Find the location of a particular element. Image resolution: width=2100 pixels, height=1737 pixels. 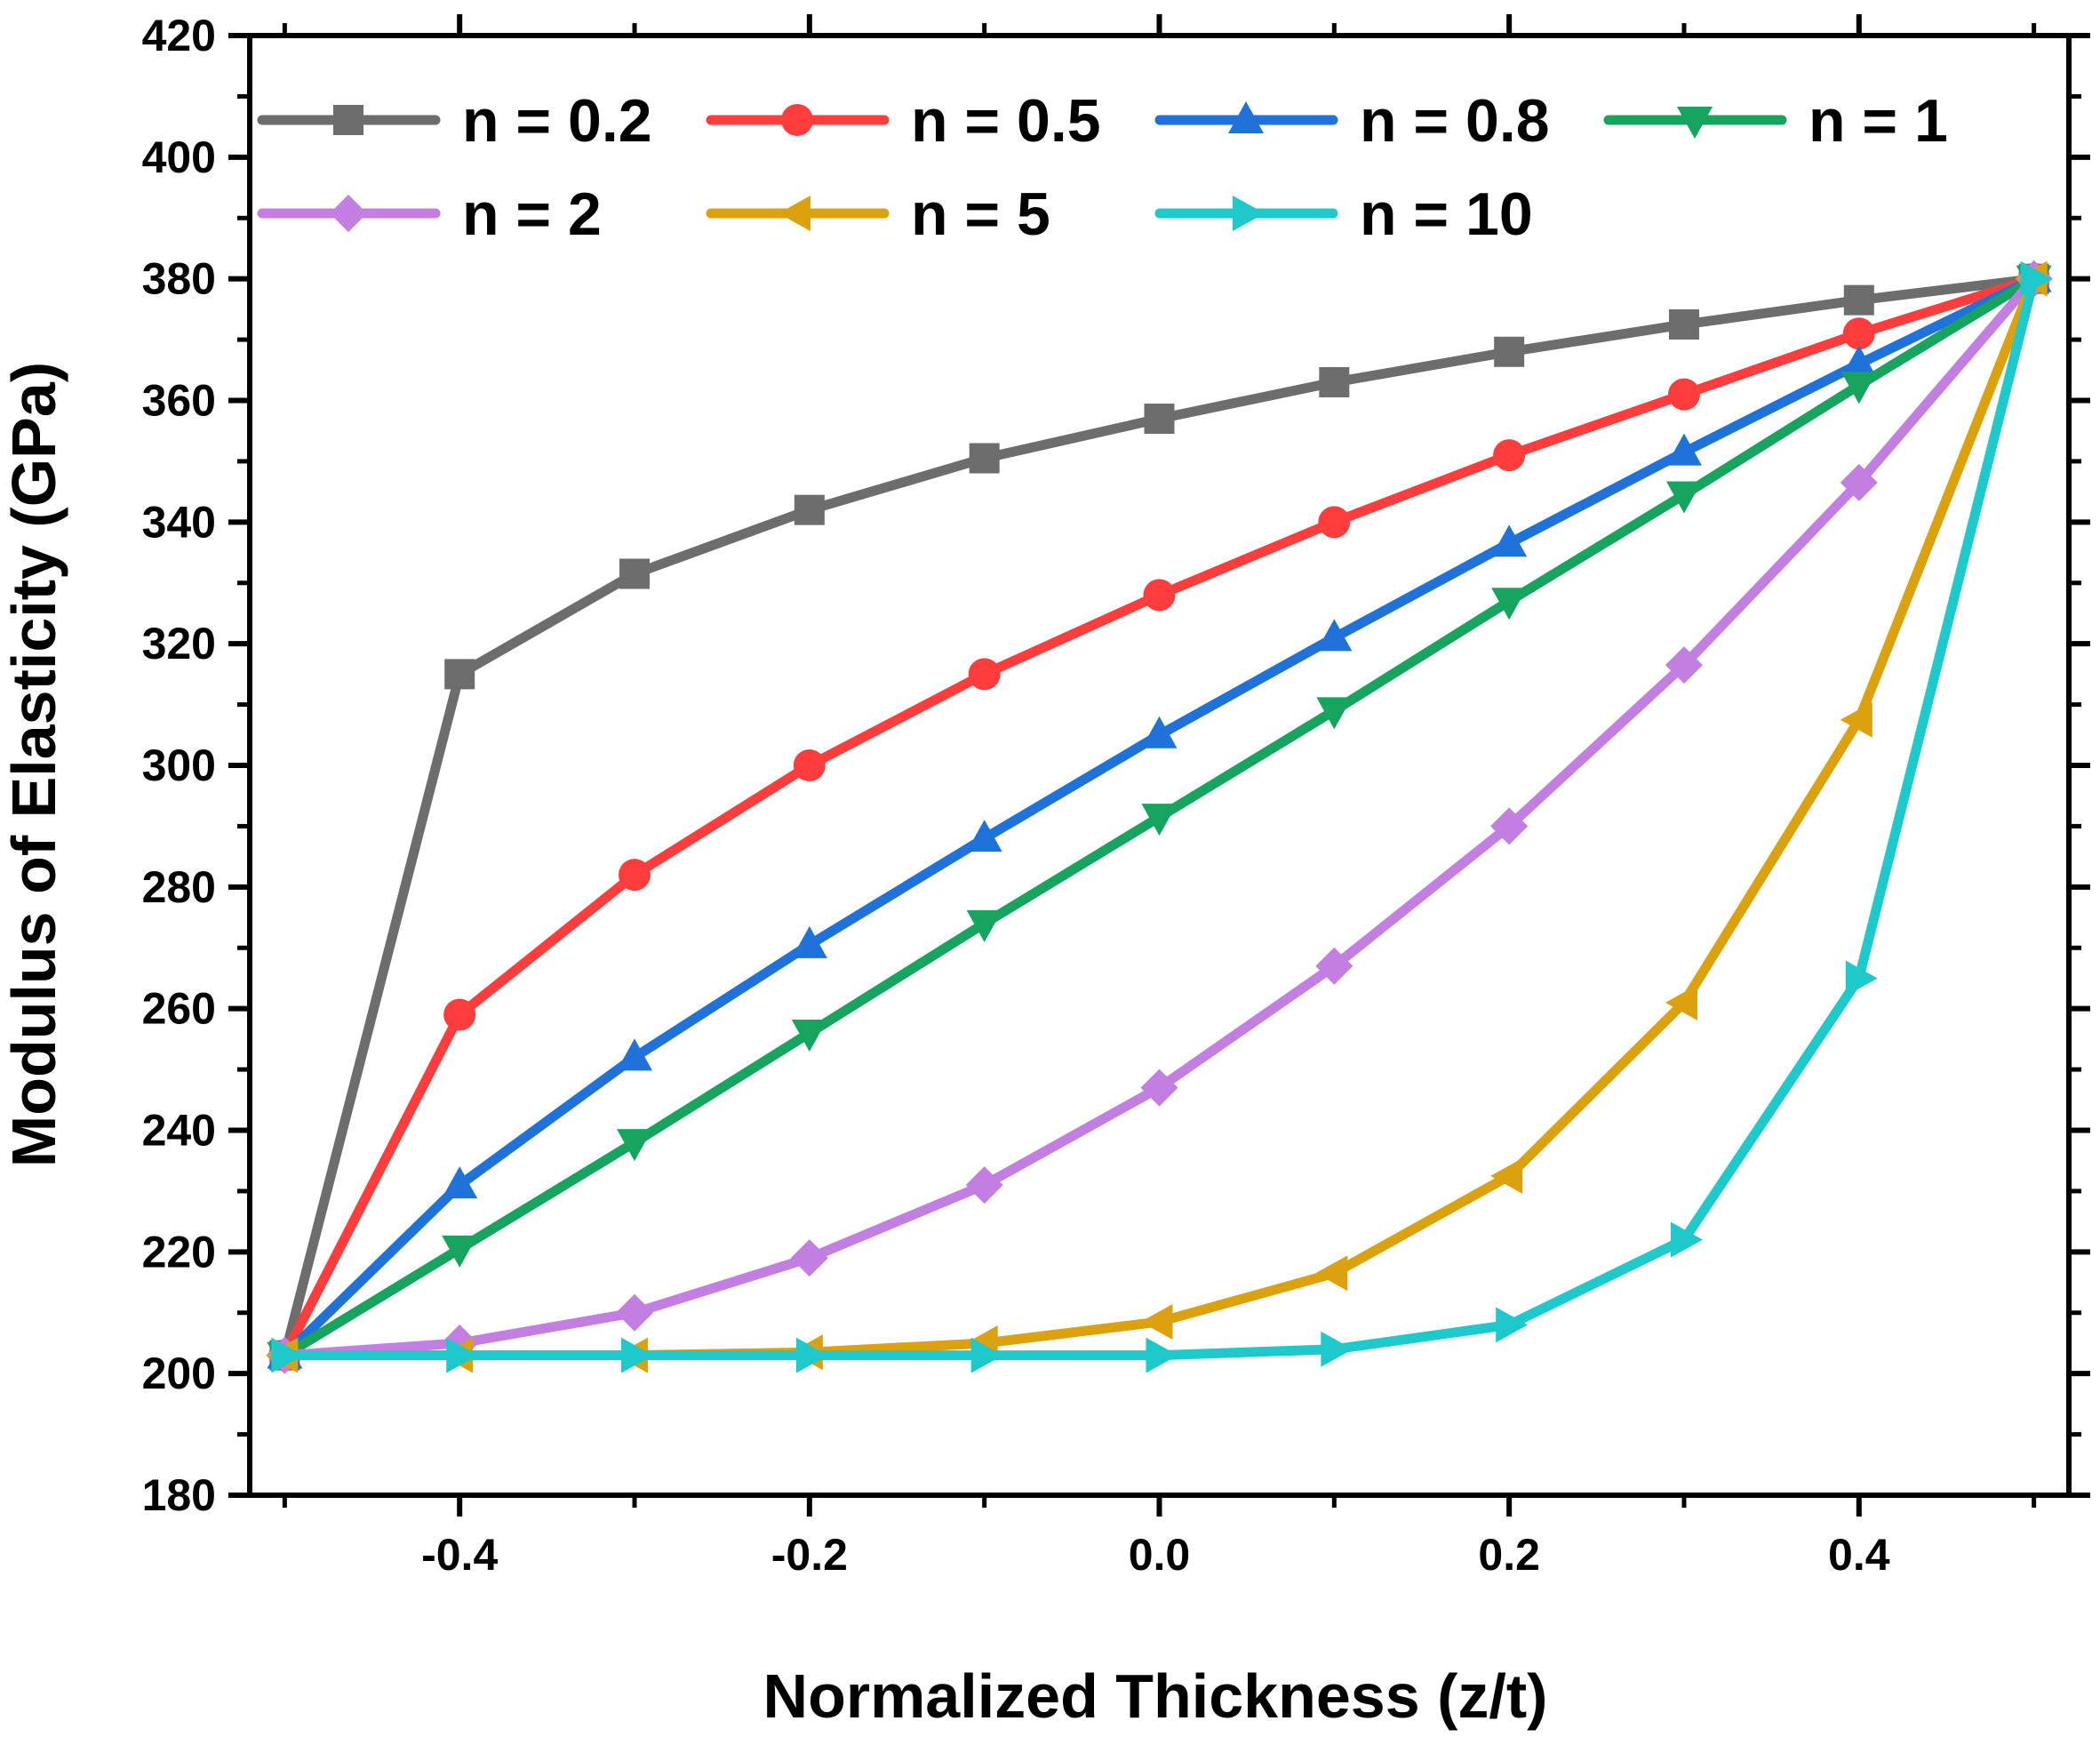

legend-item: n = 0.8 is located at coordinates (1352, 121).